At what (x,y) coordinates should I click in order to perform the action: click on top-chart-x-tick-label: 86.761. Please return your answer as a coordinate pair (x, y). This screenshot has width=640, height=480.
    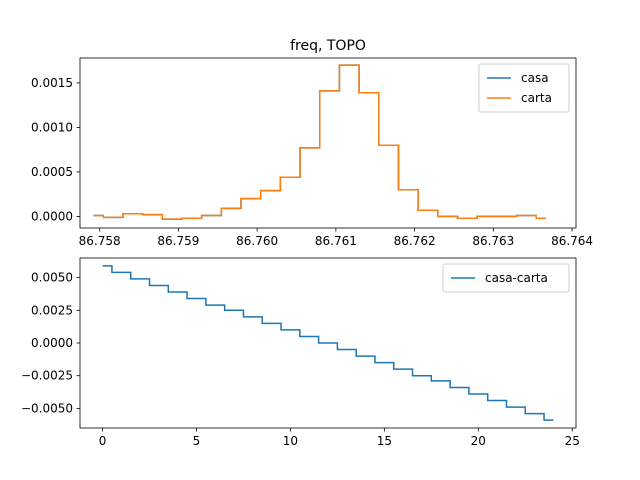
    Looking at the image, I should click on (336, 241).